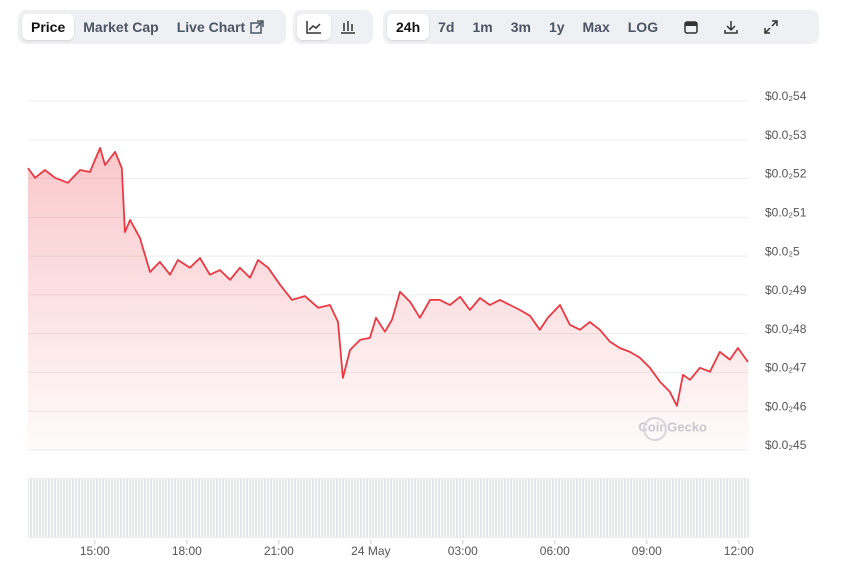  I want to click on y-tick-label: $0.0₂51, so click(786, 213).